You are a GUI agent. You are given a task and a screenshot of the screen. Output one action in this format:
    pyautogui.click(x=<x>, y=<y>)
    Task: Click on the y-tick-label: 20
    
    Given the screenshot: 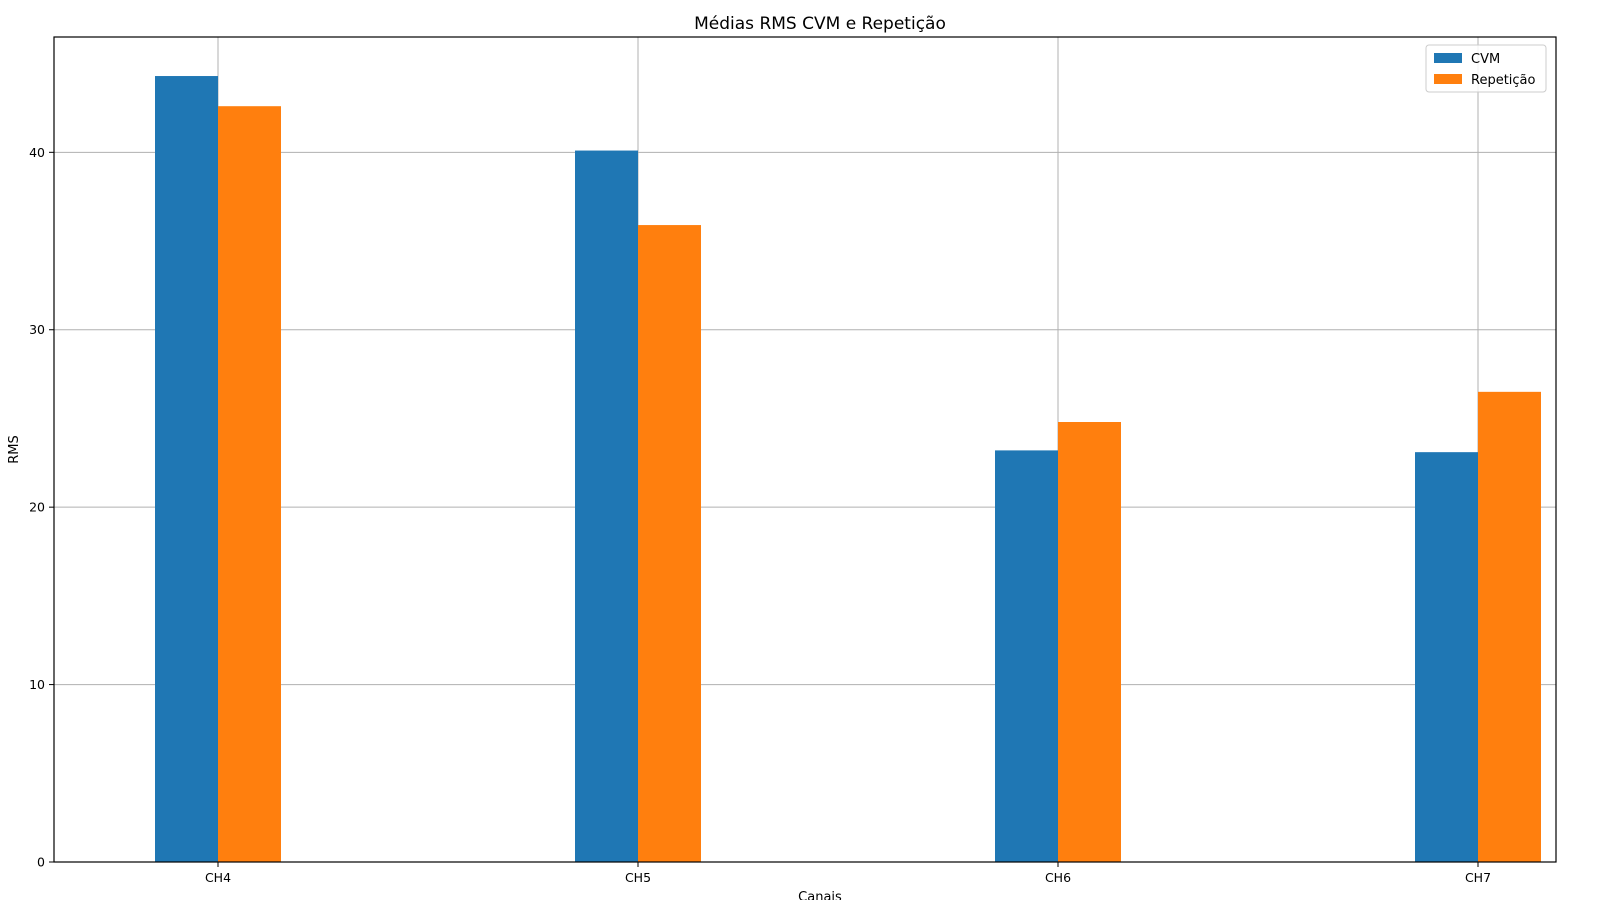 What is the action you would take?
    pyautogui.click(x=37, y=507)
    